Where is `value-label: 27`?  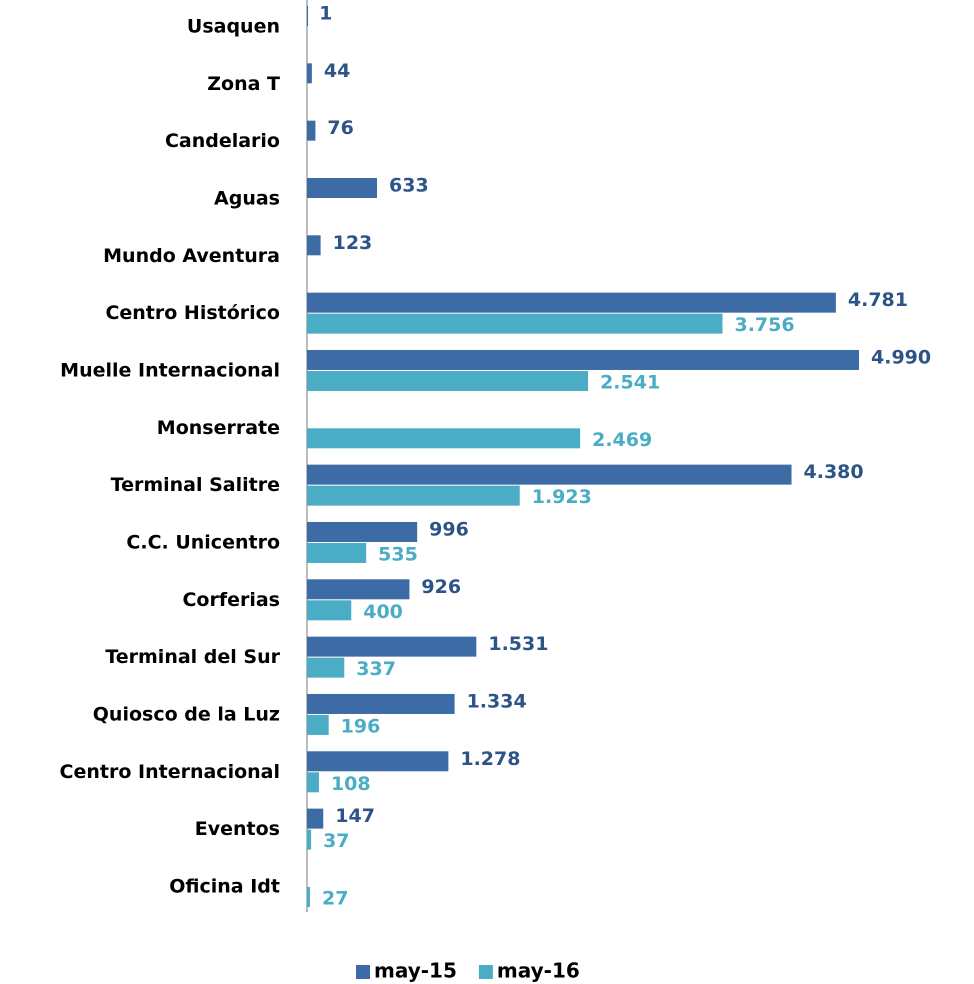 value-label: 27 is located at coordinates (335, 898).